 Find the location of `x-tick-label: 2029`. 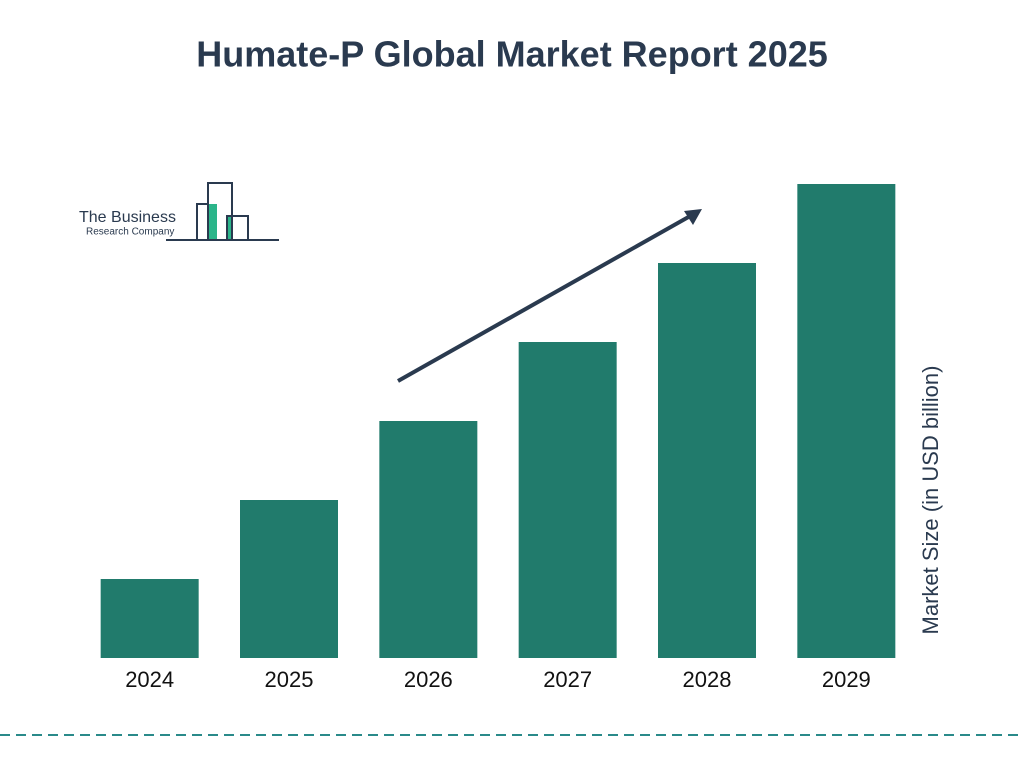

x-tick-label: 2029 is located at coordinates (846, 679).